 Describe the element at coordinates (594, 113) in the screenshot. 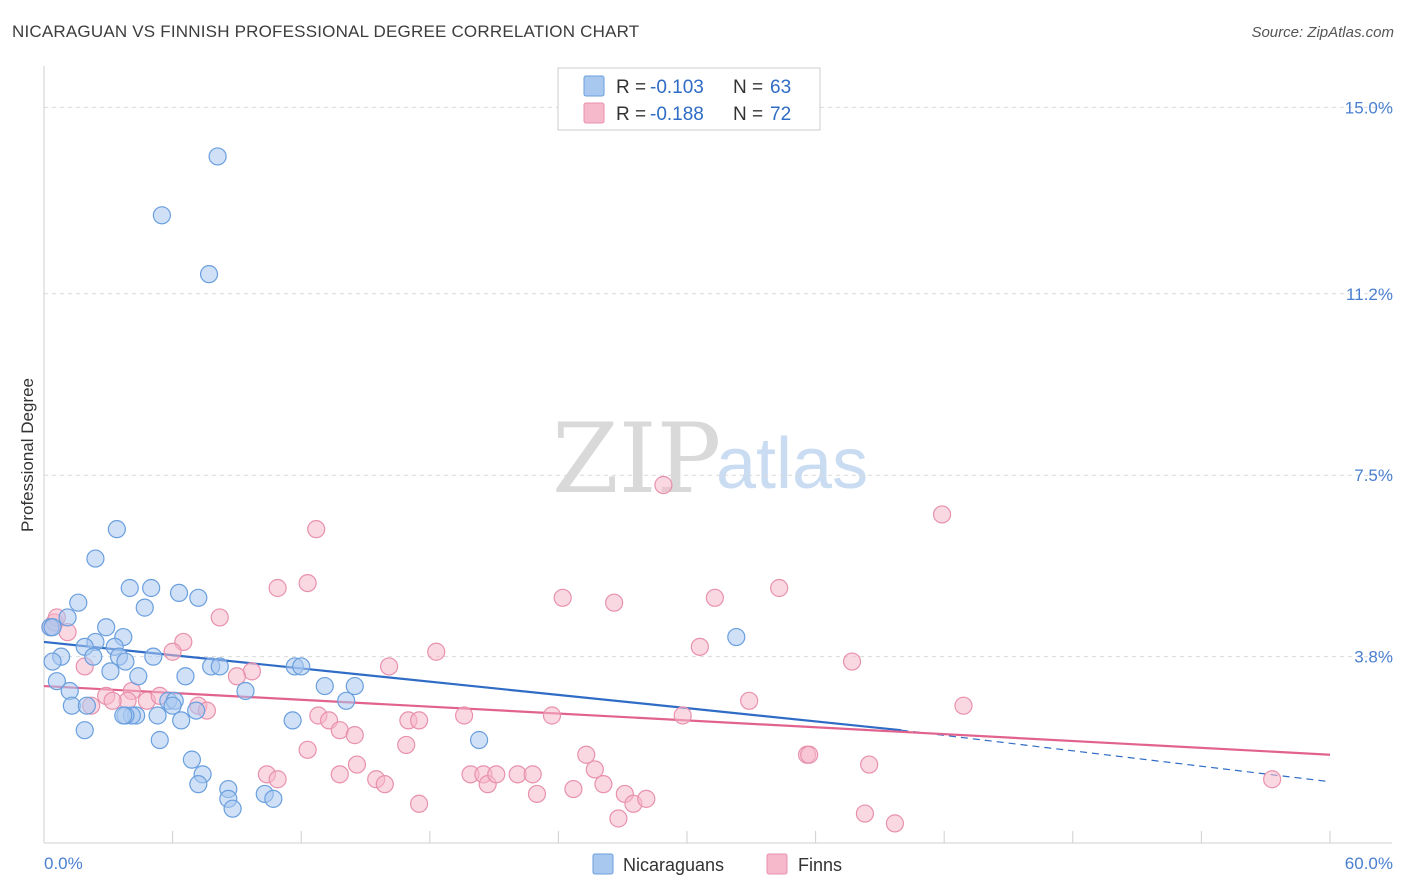

I see `legend-swatch-finns` at that location.